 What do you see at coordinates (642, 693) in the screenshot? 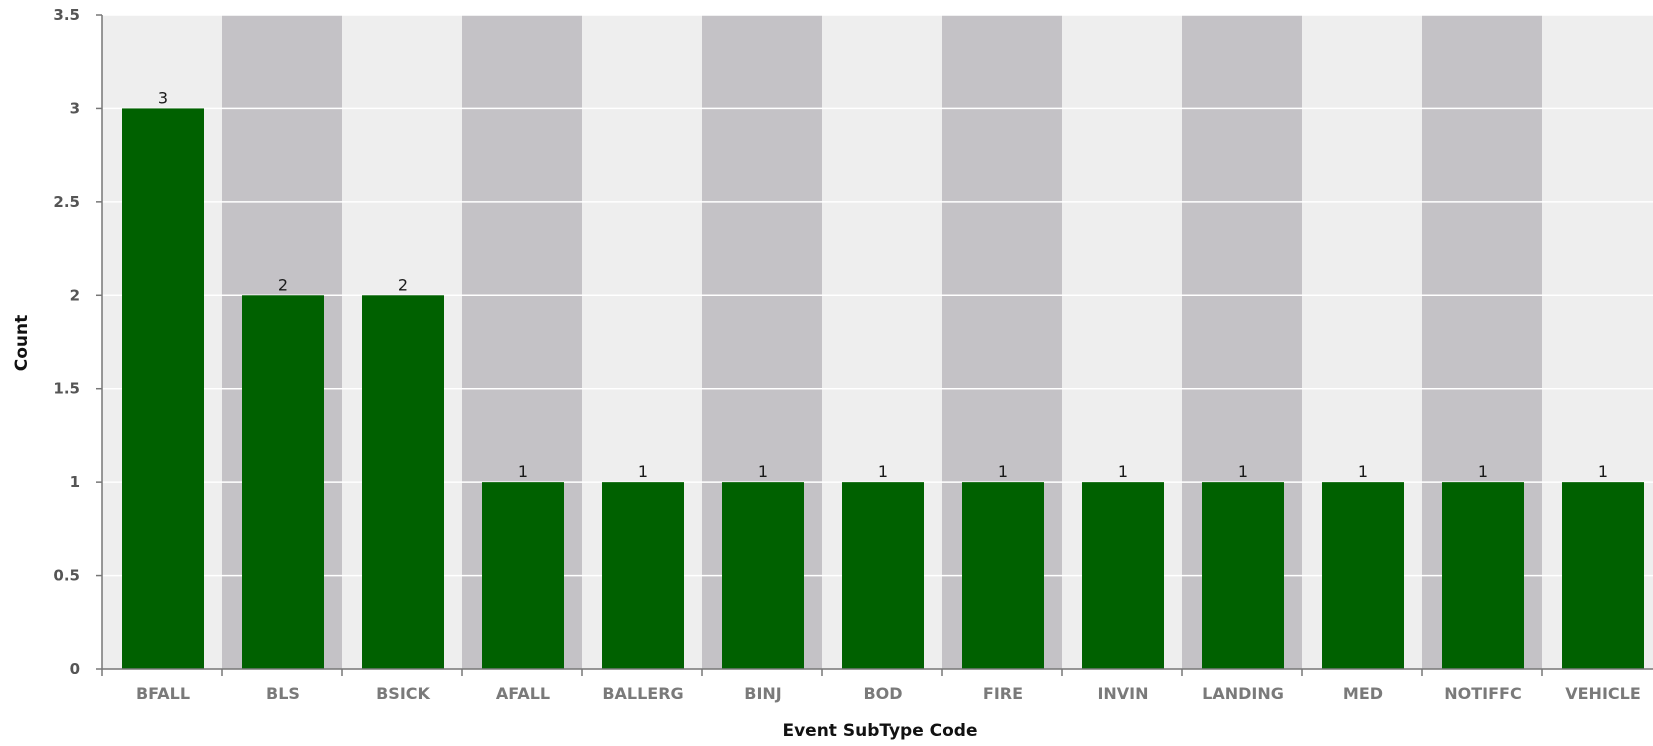
I see `x-tick-label: BALLERG` at bounding box center [642, 693].